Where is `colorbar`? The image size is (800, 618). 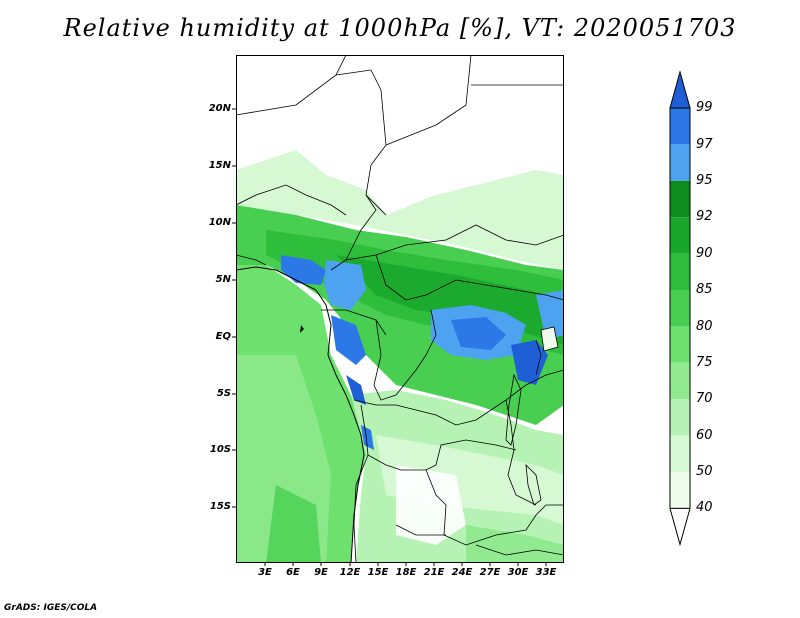
colorbar is located at coordinates (680, 308).